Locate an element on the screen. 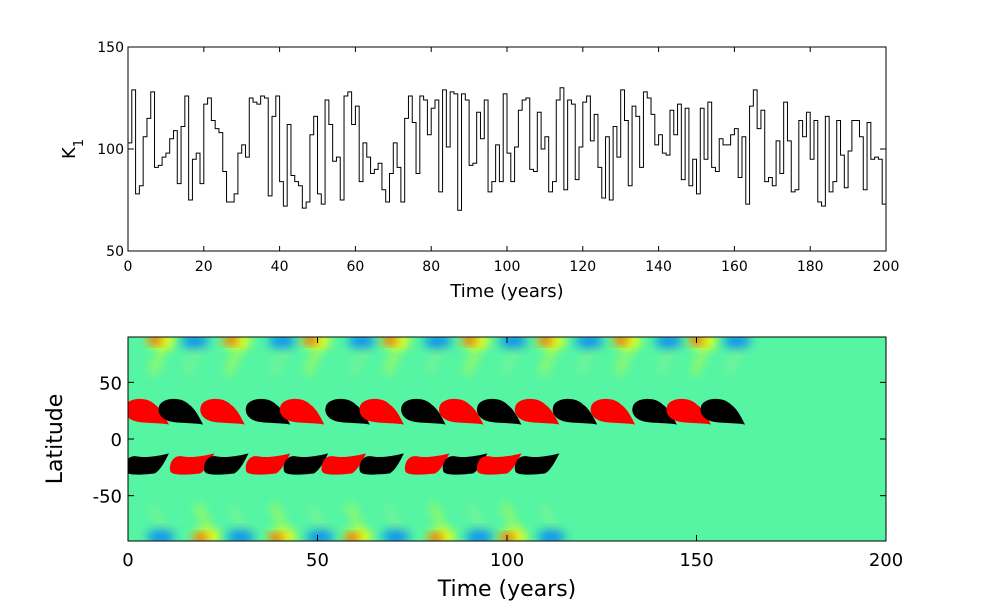  x-tick-label: 20 is located at coordinates (204, 267).